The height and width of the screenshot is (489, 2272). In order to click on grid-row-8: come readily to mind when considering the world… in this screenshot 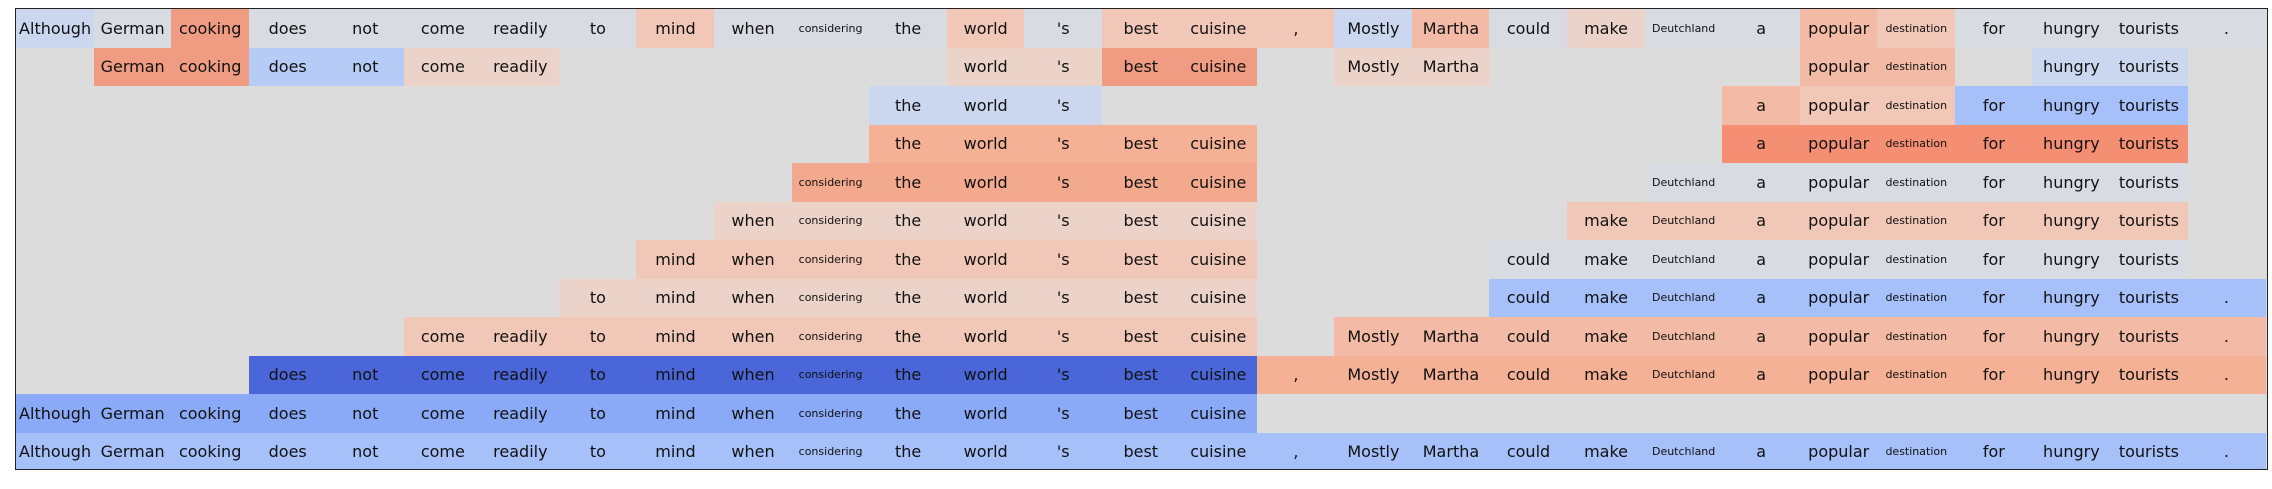, I will do `click(1141, 336)`.